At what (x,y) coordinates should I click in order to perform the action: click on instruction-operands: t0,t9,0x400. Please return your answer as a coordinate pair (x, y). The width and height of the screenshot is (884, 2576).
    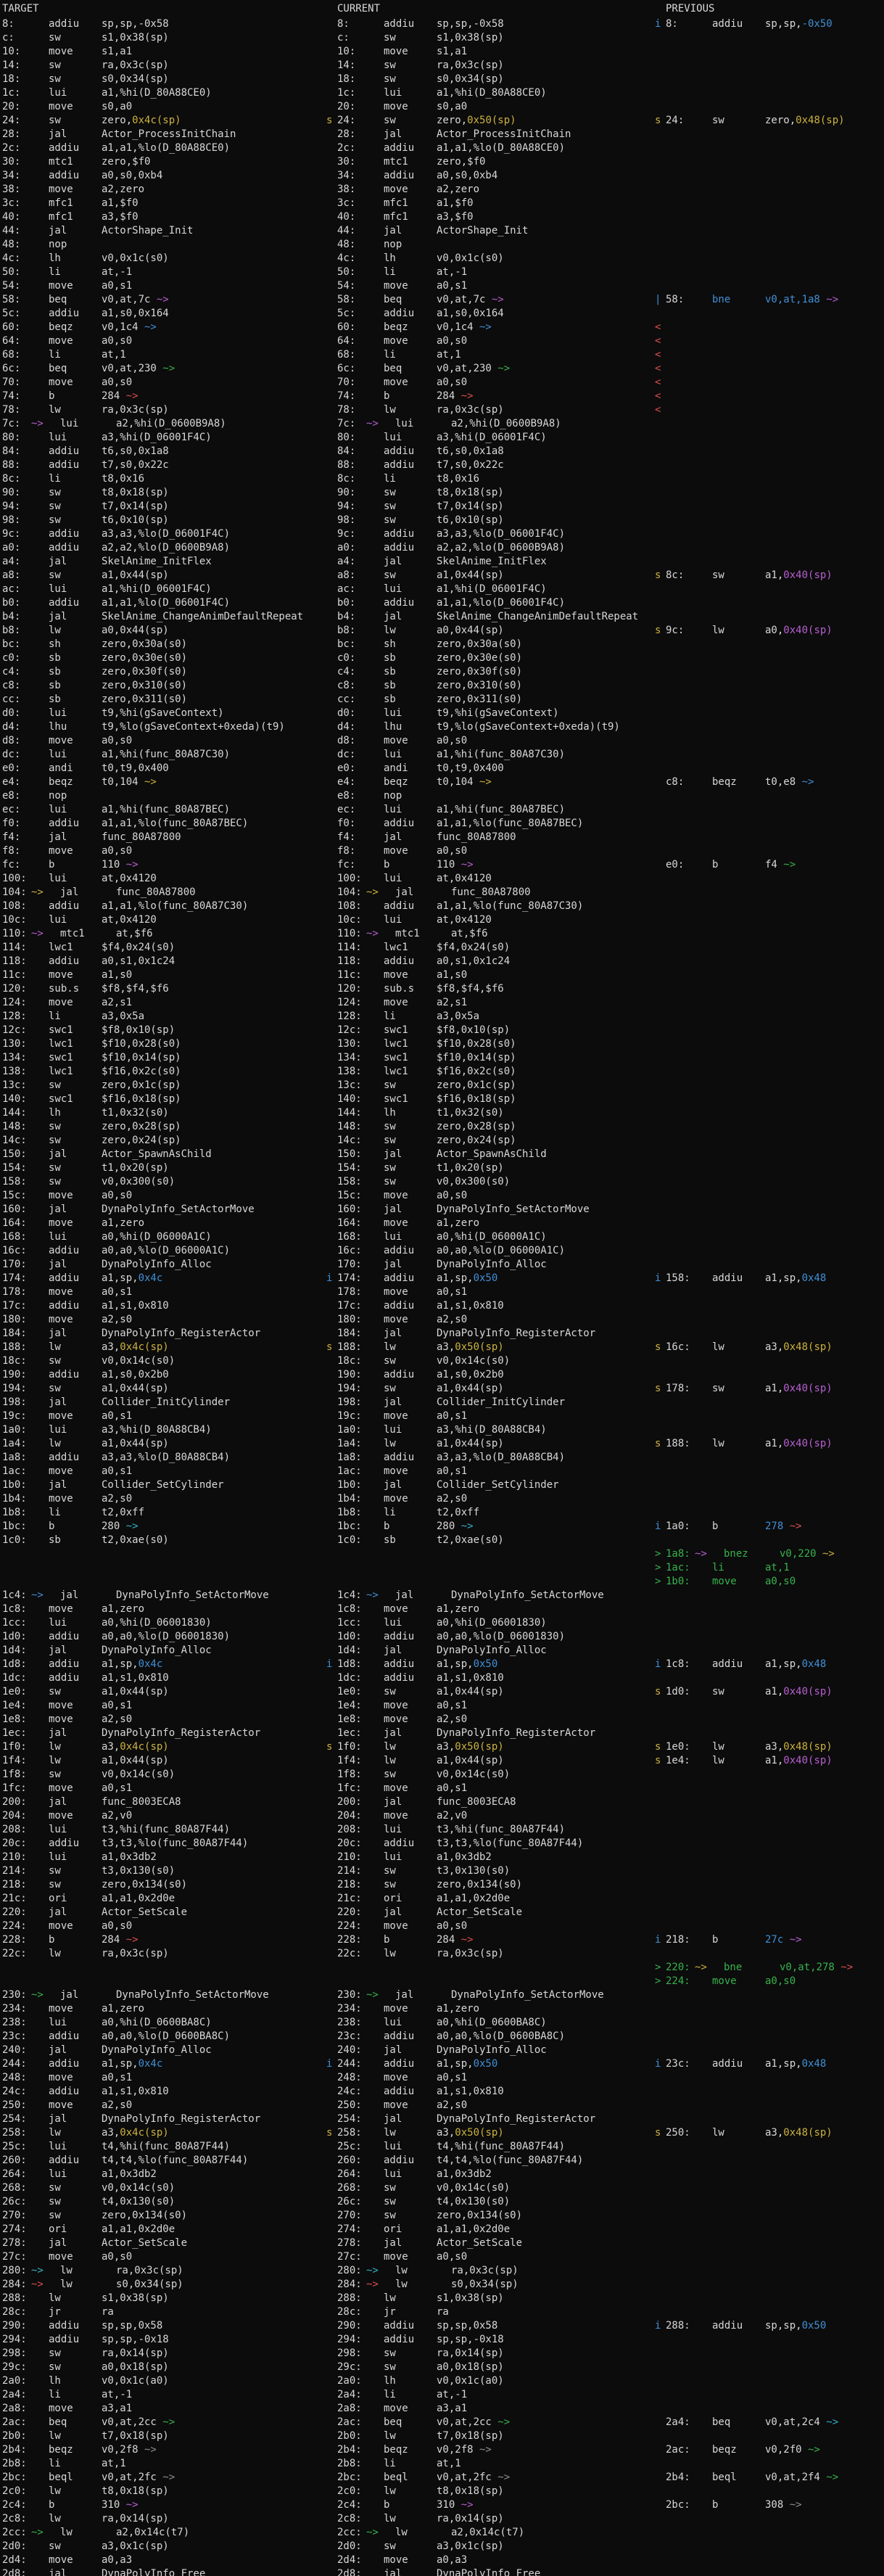
    Looking at the image, I should click on (135, 768).